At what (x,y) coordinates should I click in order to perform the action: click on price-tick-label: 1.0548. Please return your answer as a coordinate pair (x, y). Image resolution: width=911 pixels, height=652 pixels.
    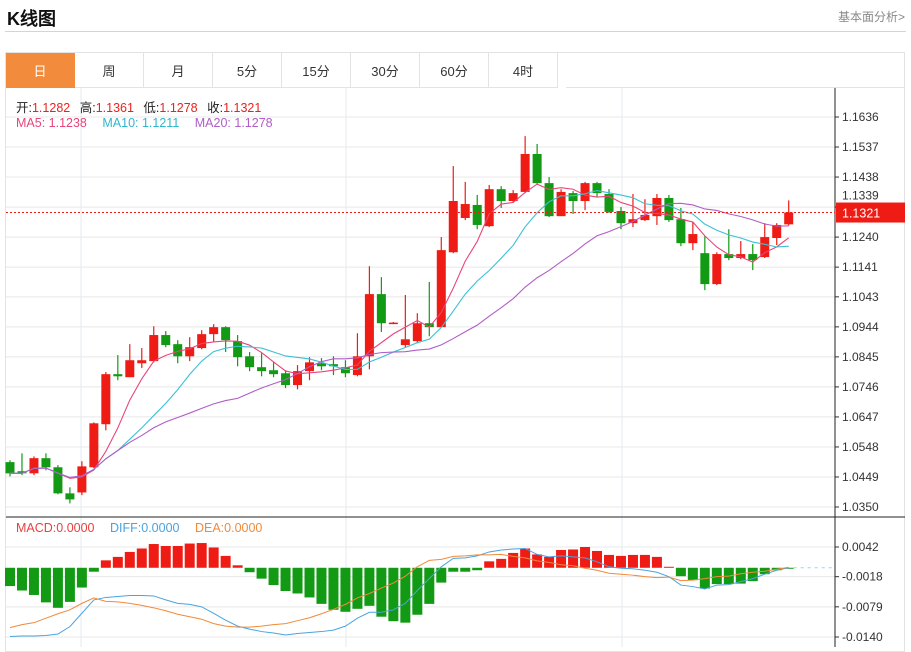
    Looking at the image, I should click on (860, 447).